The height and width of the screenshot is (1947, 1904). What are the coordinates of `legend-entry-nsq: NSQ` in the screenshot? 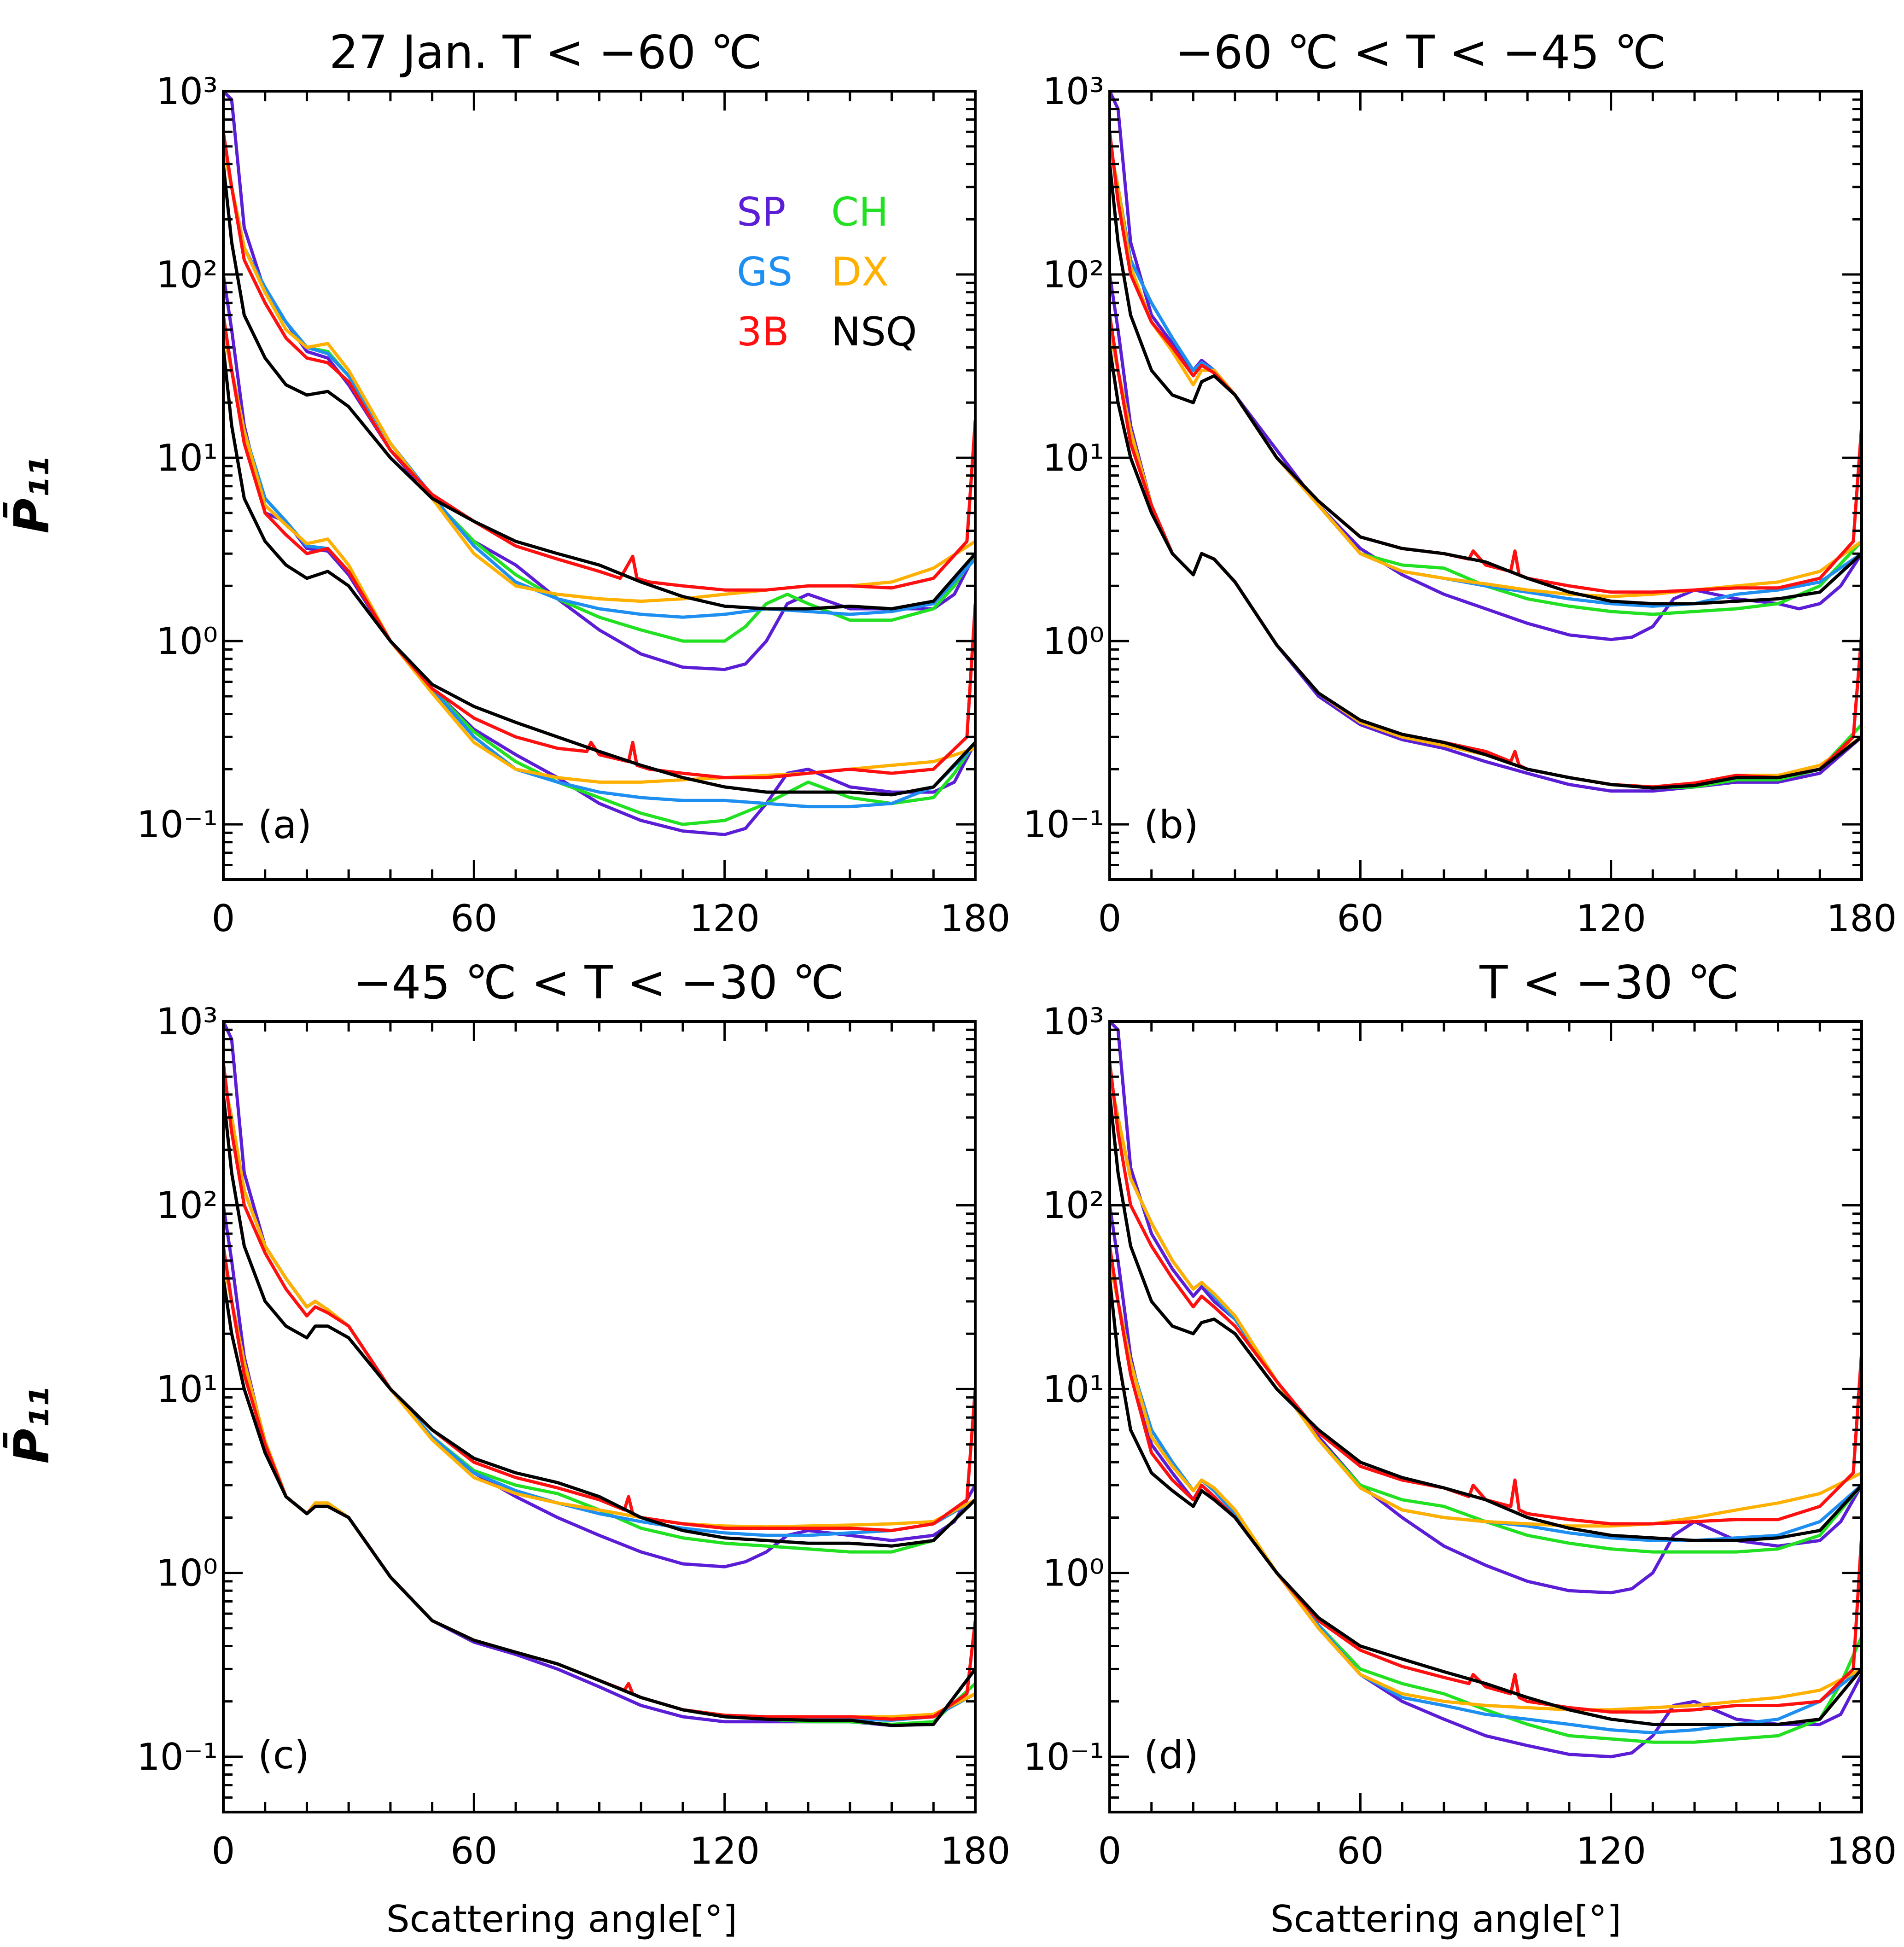 It's located at (874, 332).